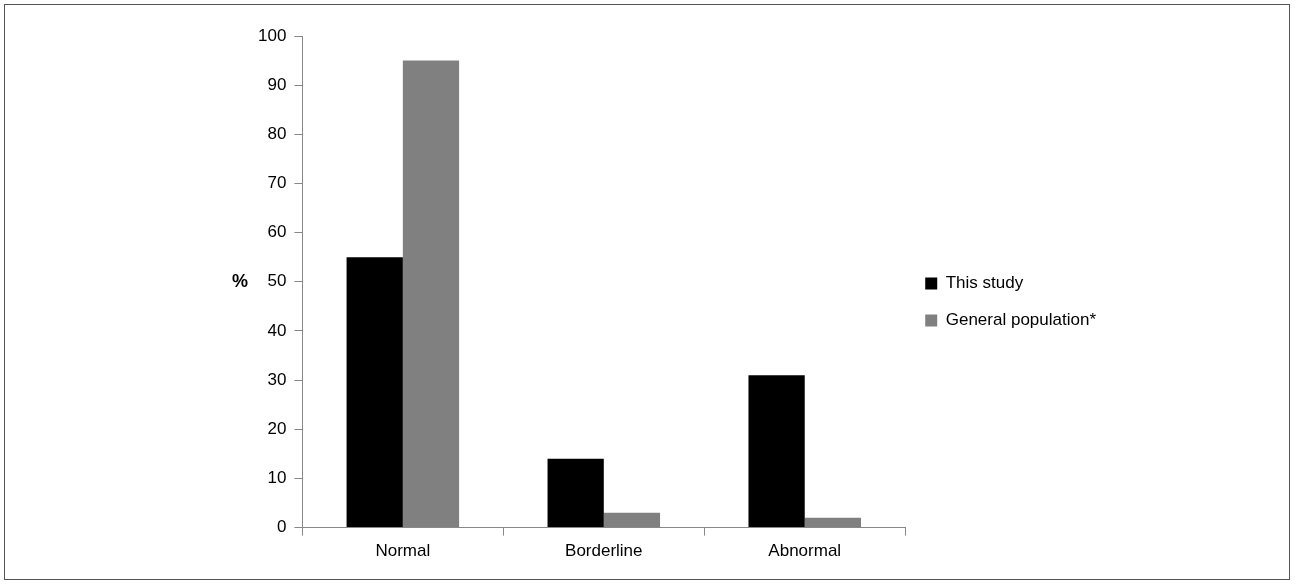 The height and width of the screenshot is (586, 1296). Describe the element at coordinates (805, 551) in the screenshot. I see `x-tick-label: Abnormal` at that location.